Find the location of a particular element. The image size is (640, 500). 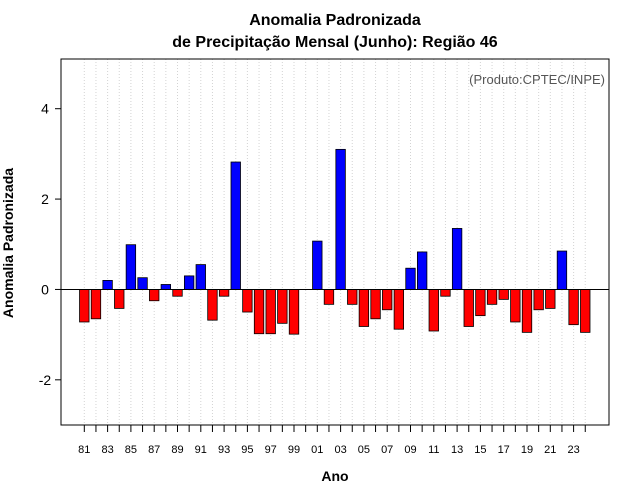

bar-2006 is located at coordinates (375, 304).